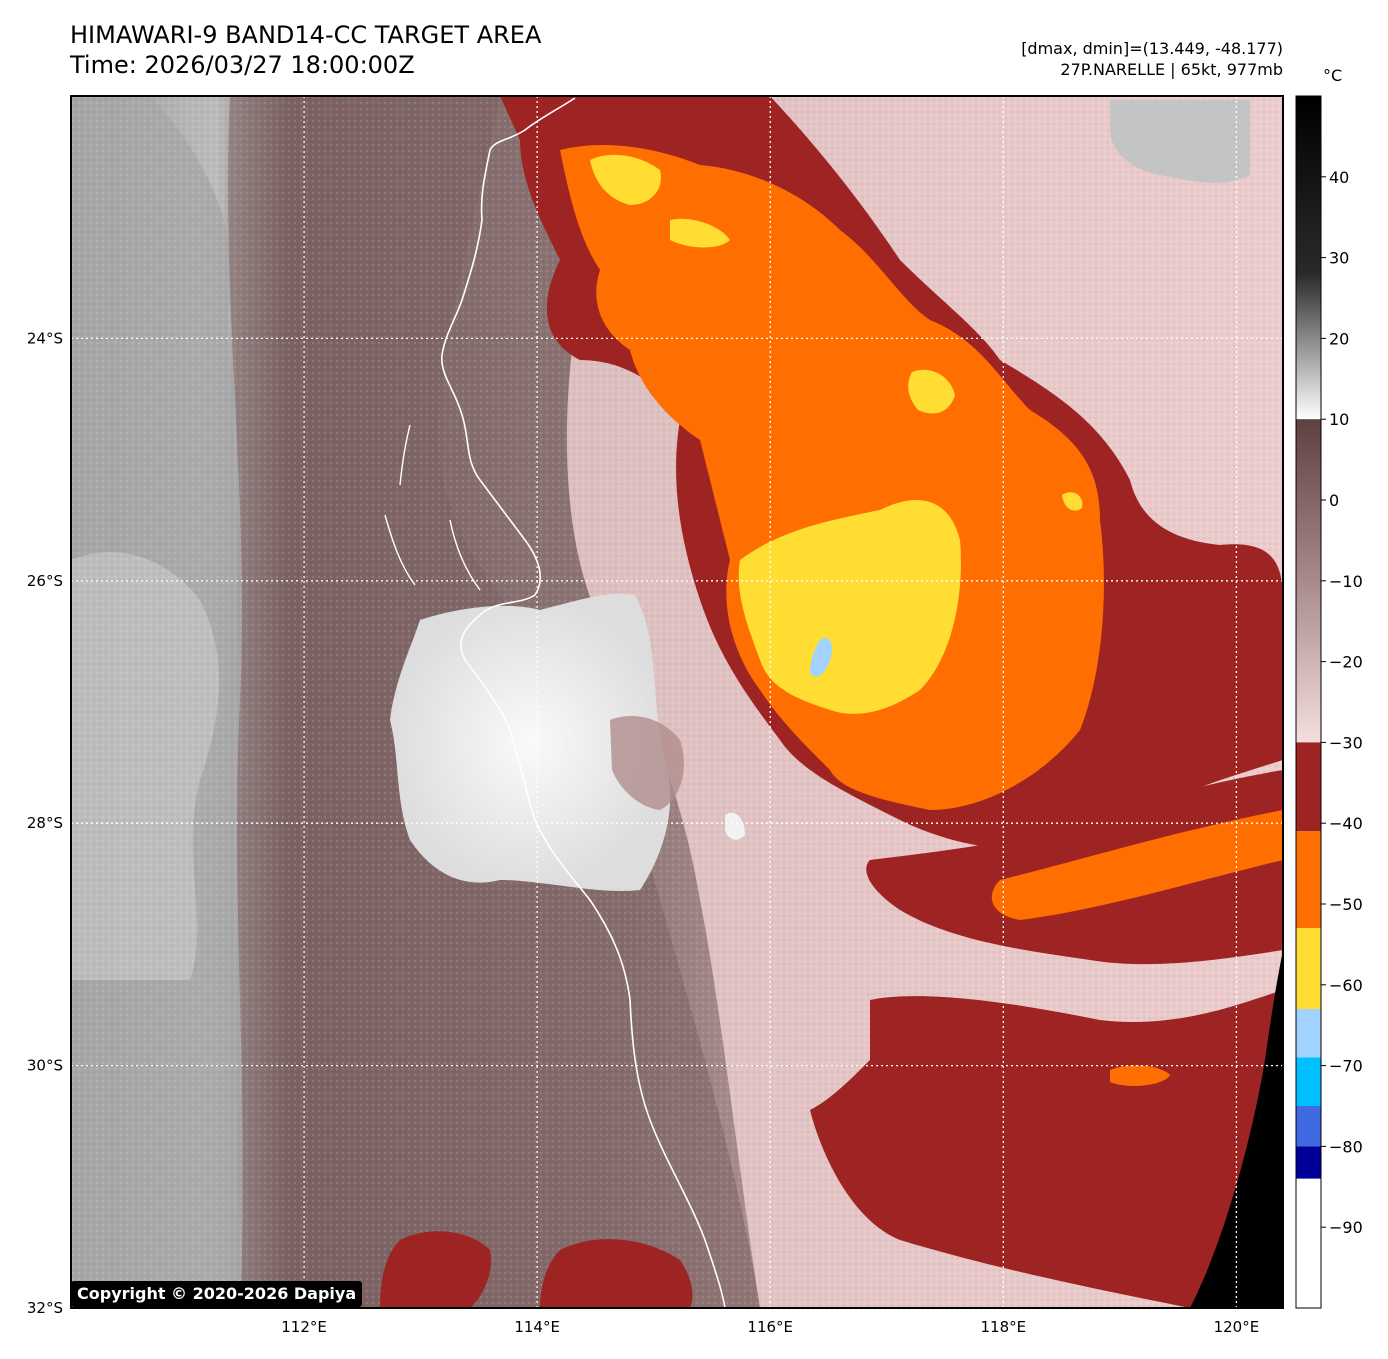 This screenshot has height=1359, width=1388. I want to click on colorbar-tick-label: −40, so click(1346, 823).